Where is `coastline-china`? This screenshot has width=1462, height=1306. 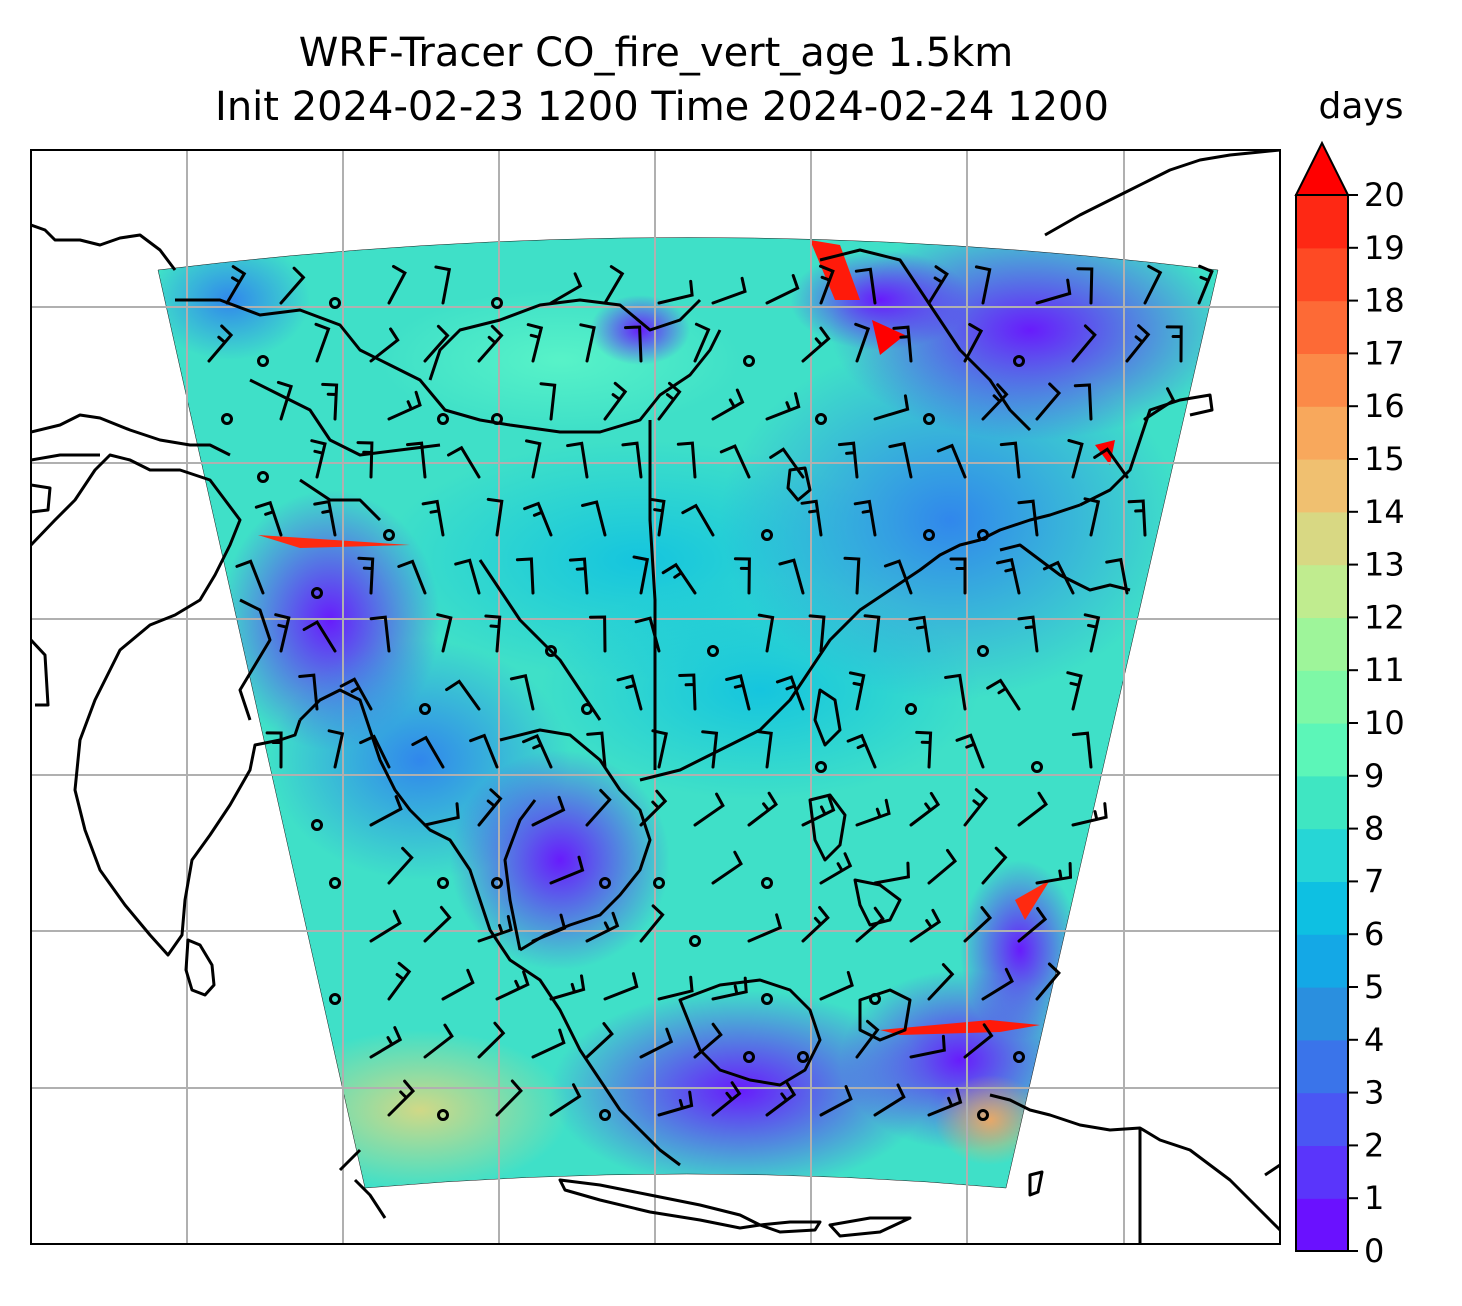 coastline-china is located at coordinates (860, 642).